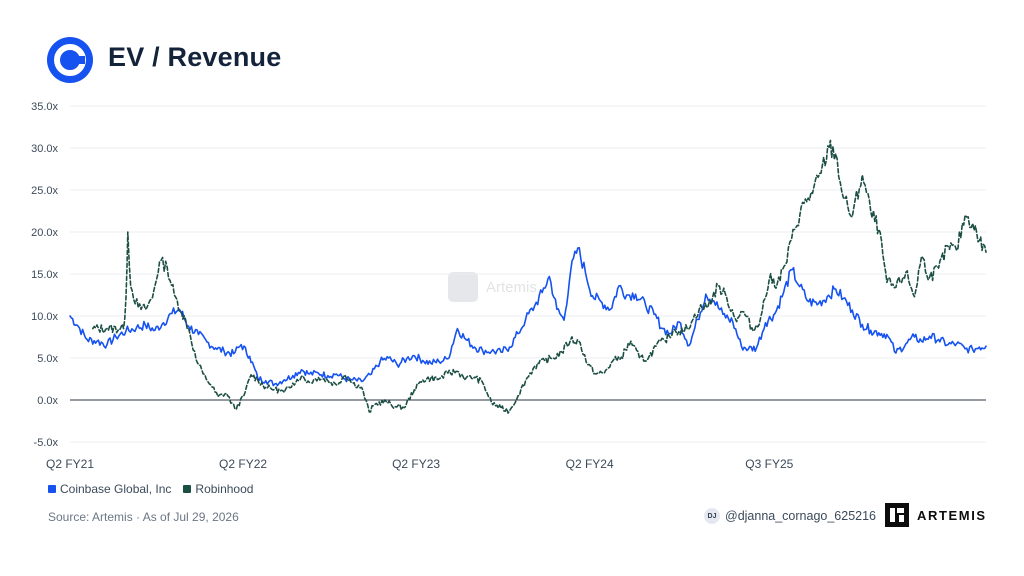 The width and height of the screenshot is (1024, 576). I want to click on source-note: Source: Artemis · As of Jul 29, 2026, so click(143, 517).